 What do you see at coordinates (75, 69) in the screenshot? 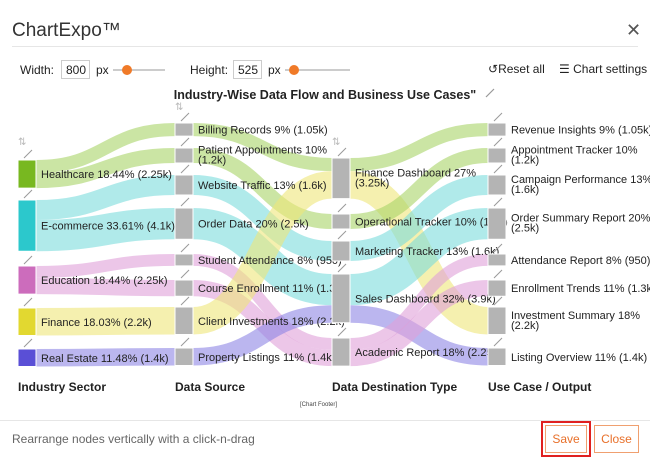
I see `width-input: 800` at bounding box center [75, 69].